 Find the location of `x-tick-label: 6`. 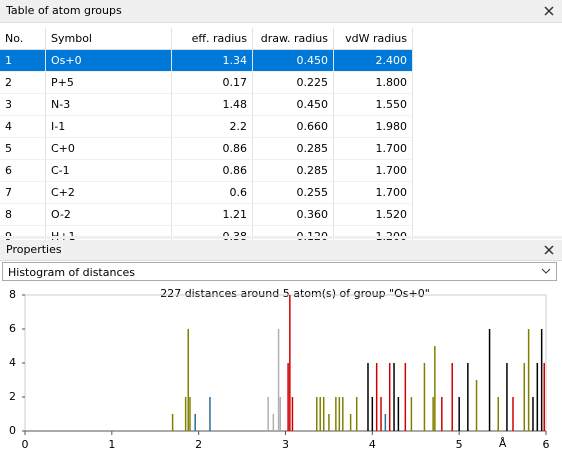

x-tick-label: 6 is located at coordinates (546, 444).